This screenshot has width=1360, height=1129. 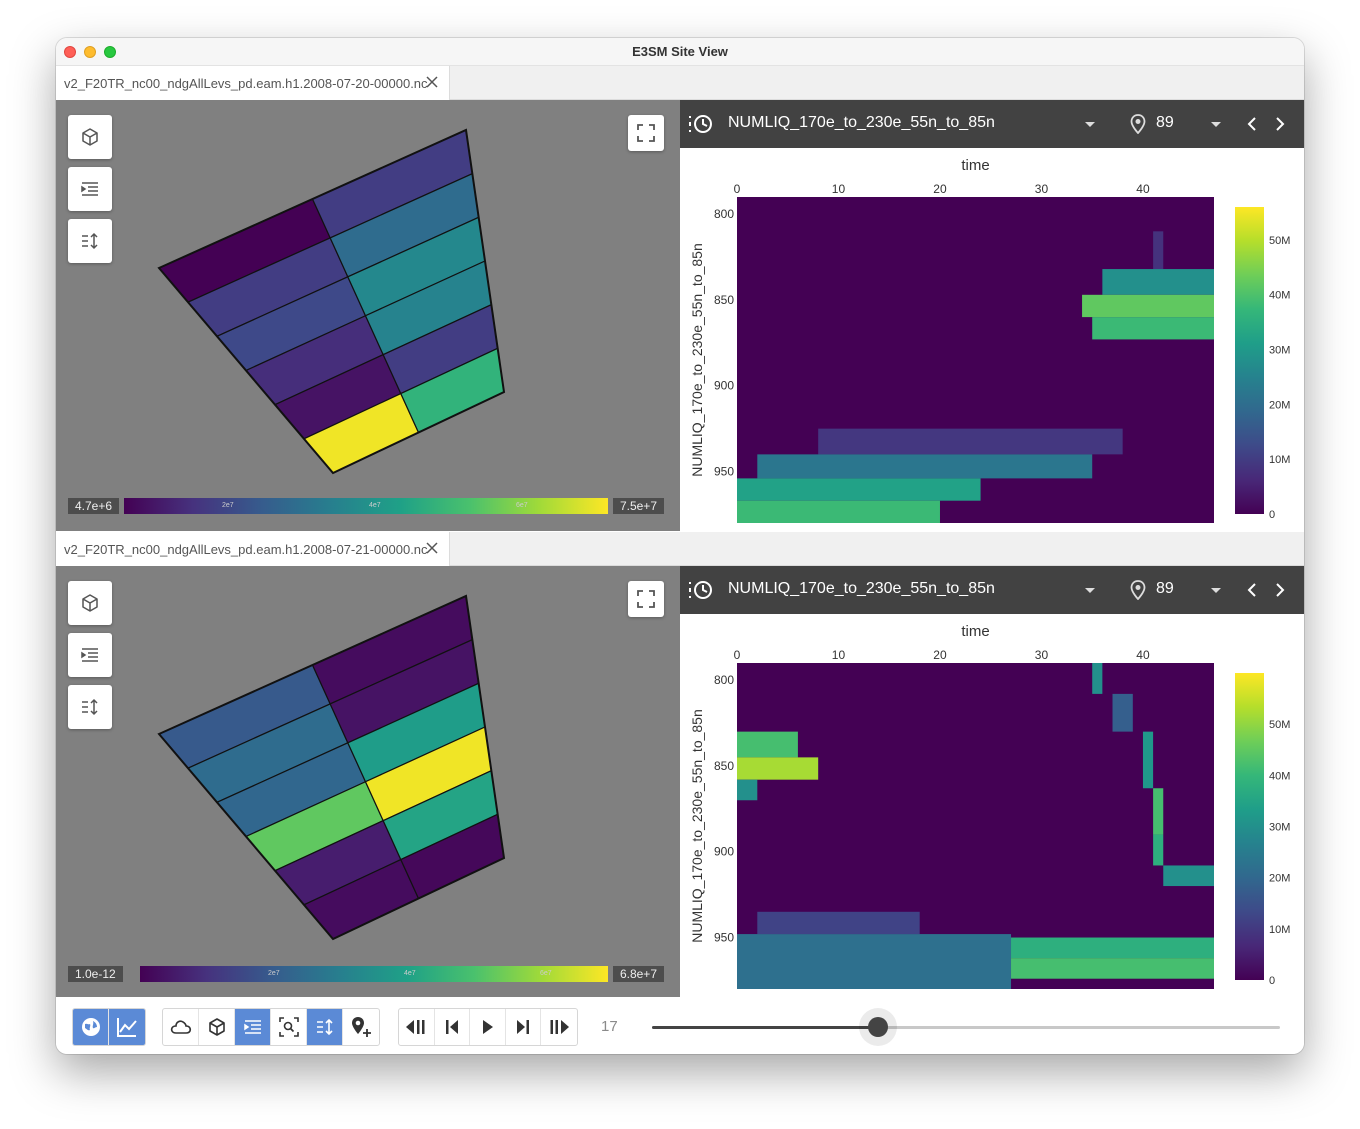 I want to click on skip-start-icon, so click(x=415, y=1027).